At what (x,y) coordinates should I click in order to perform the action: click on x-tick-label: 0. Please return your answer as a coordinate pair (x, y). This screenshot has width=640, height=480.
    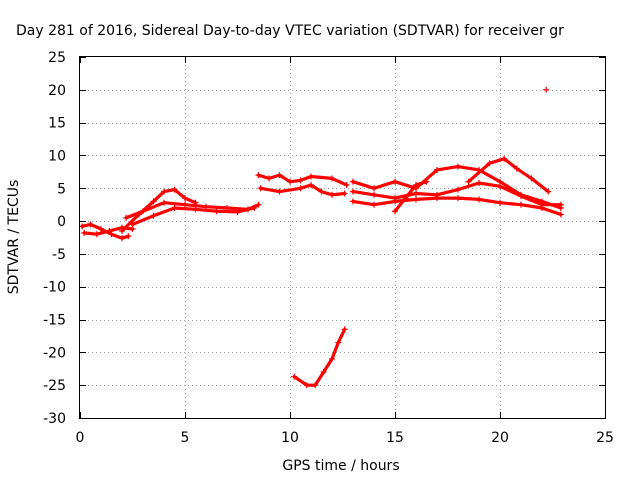
    Looking at the image, I should click on (80, 438).